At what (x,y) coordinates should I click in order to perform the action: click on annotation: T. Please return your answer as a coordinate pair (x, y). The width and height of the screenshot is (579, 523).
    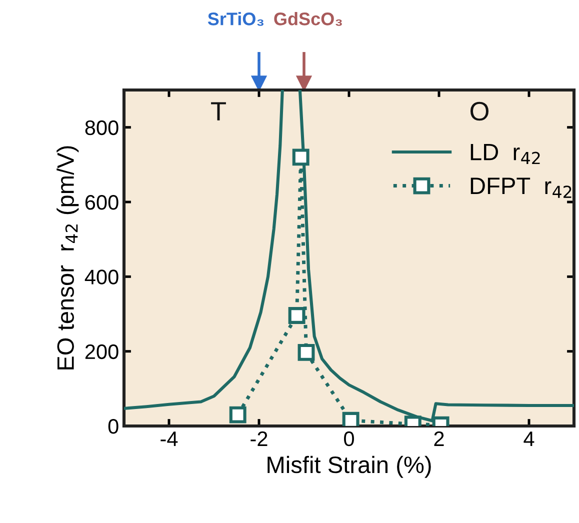
    Looking at the image, I should click on (218, 111).